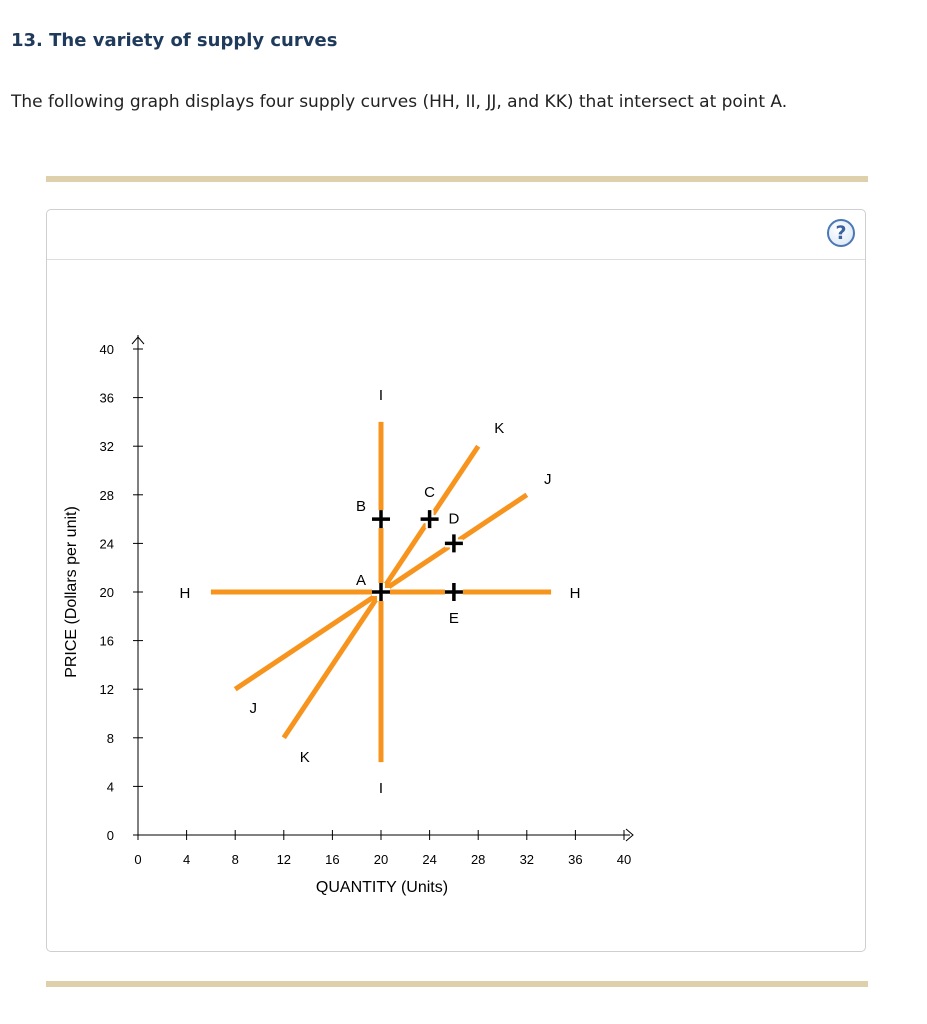  What do you see at coordinates (107, 592) in the screenshot?
I see `y-tick-label: 20` at bounding box center [107, 592].